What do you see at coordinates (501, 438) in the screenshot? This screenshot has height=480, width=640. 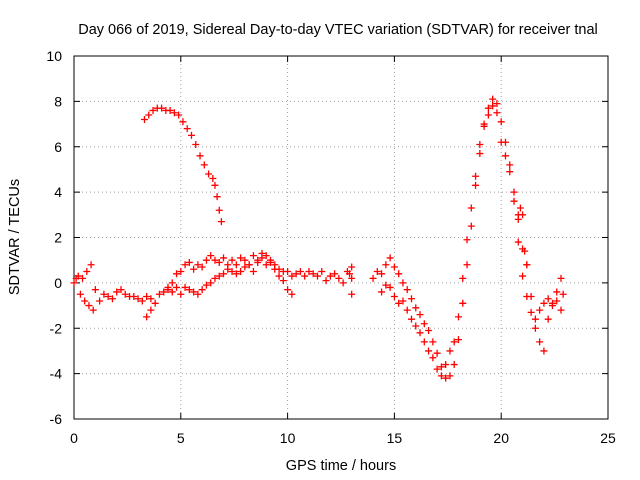 I see `x-tick-label: 20` at bounding box center [501, 438].